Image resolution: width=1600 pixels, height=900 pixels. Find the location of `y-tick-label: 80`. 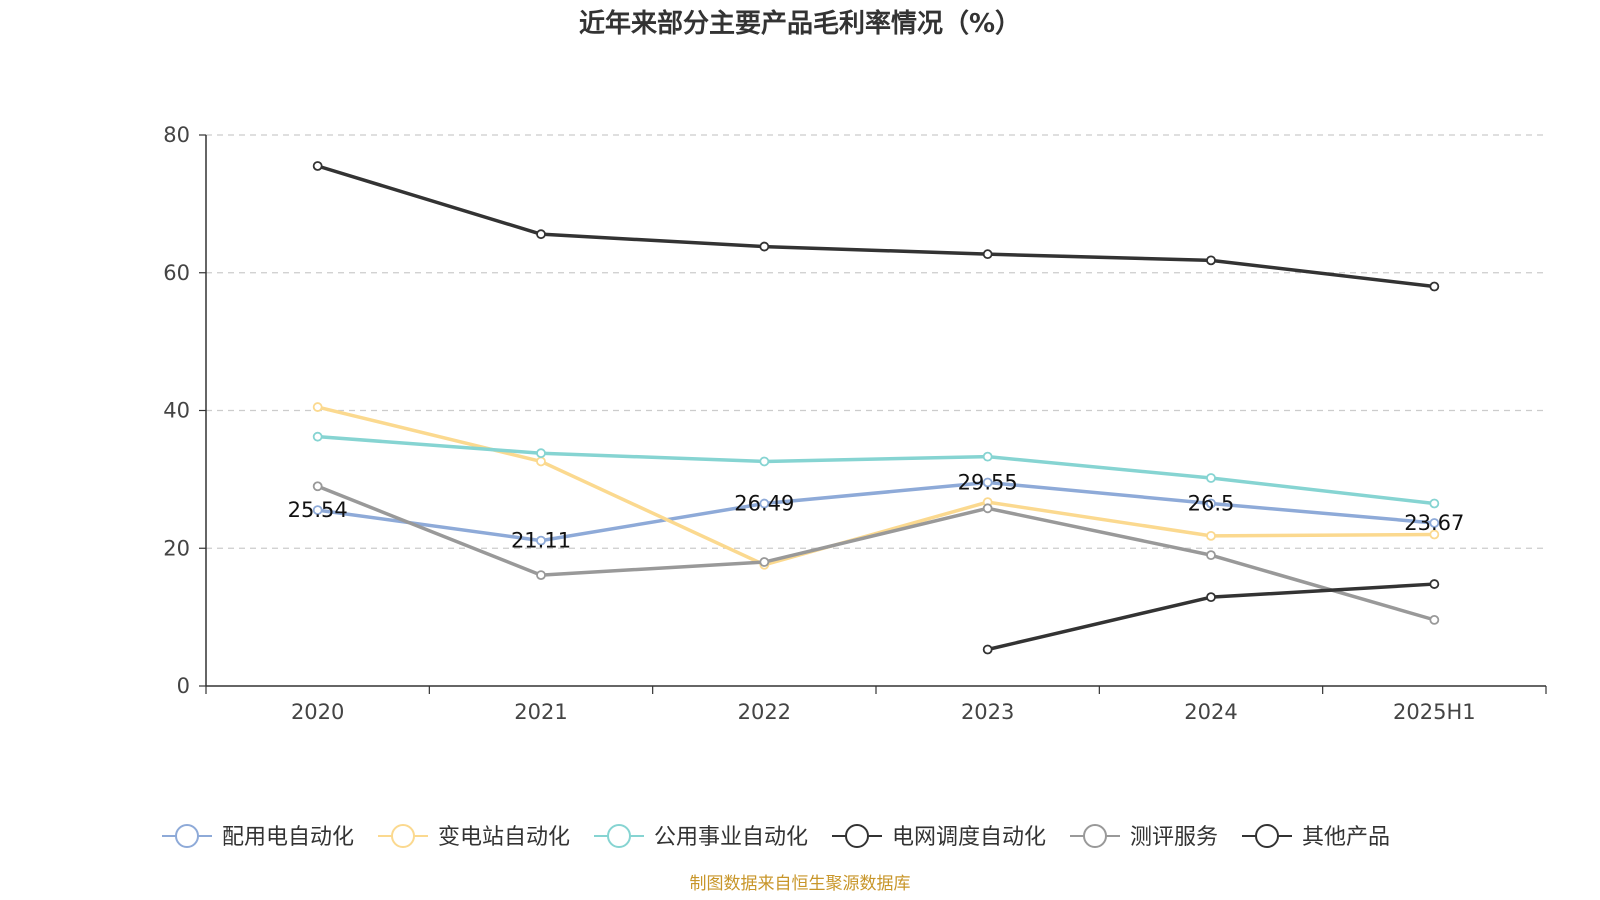

y-tick-label: 80 is located at coordinates (176, 135).